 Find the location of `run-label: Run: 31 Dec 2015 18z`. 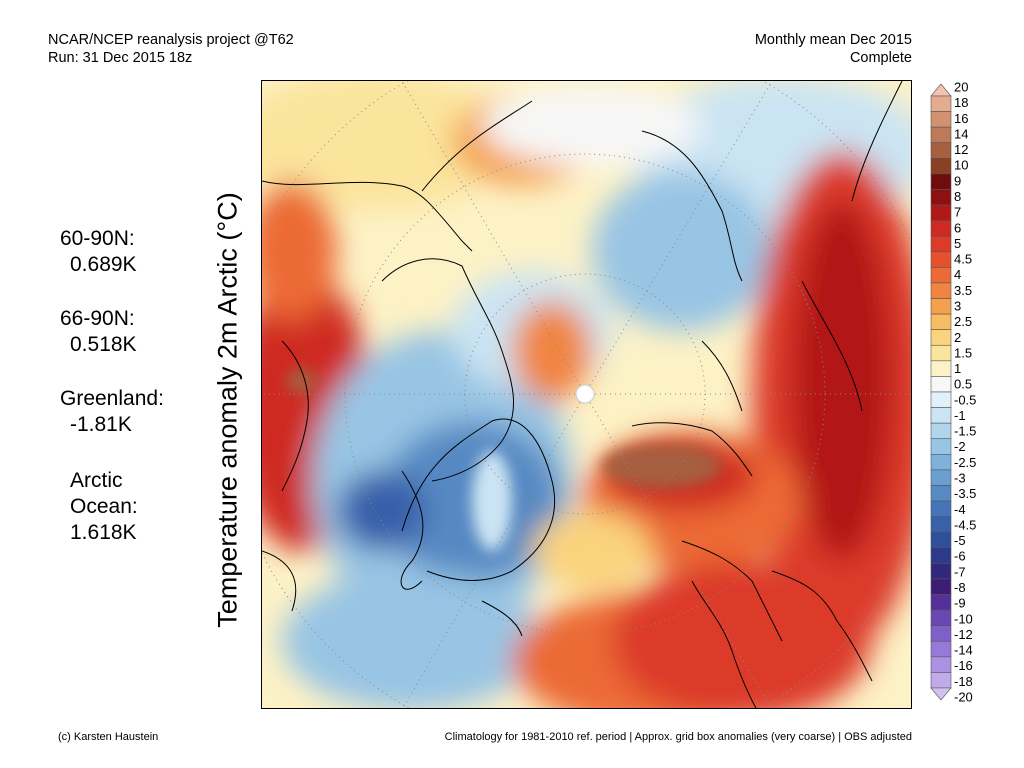

run-label: Run: 31 Dec 2015 18z is located at coordinates (120, 58).